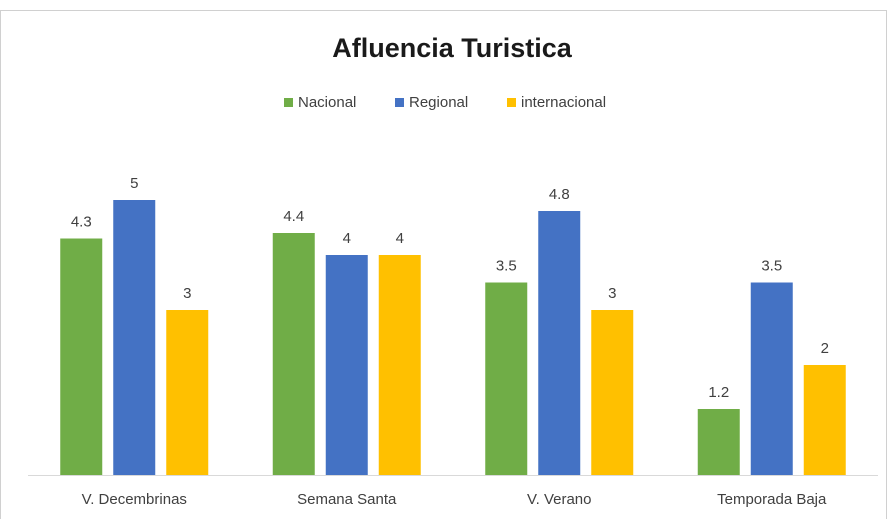 The image size is (888, 519). What do you see at coordinates (718, 392) in the screenshot?
I see `data-label: 1.2` at bounding box center [718, 392].